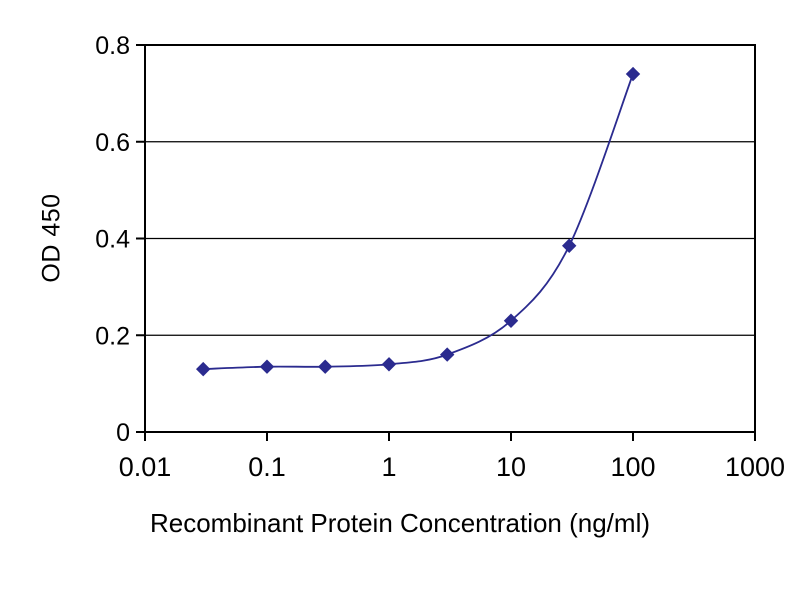  I want to click on y-tick-label: 0.2, so click(112, 336).